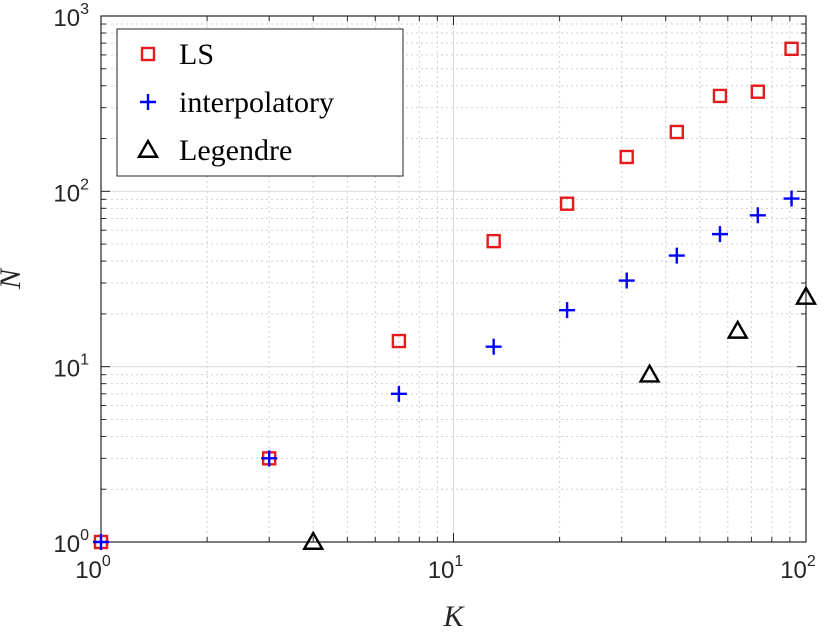 The image size is (830, 632). I want to click on y-tick-labels: 10⁰ 10¹ 10² 10³, so click(71, 279).